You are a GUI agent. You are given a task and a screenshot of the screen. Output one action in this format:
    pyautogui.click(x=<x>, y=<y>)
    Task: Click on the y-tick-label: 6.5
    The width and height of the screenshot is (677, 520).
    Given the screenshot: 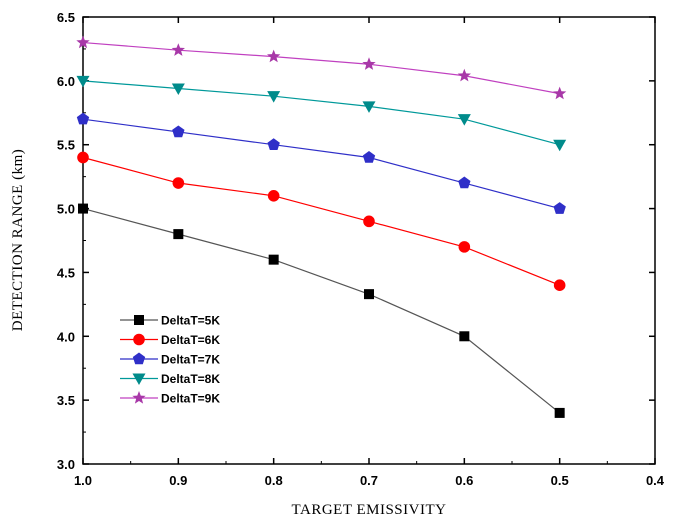 What is the action you would take?
    pyautogui.click(x=66, y=17)
    